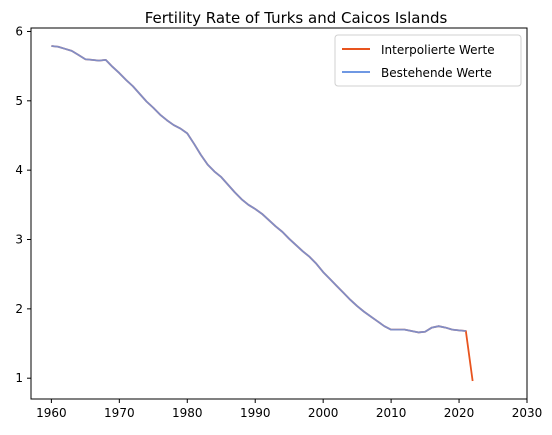 This screenshot has width=552, height=435. I want to click on y-axis: 1 2 3 4 5 6, so click(23, 204).